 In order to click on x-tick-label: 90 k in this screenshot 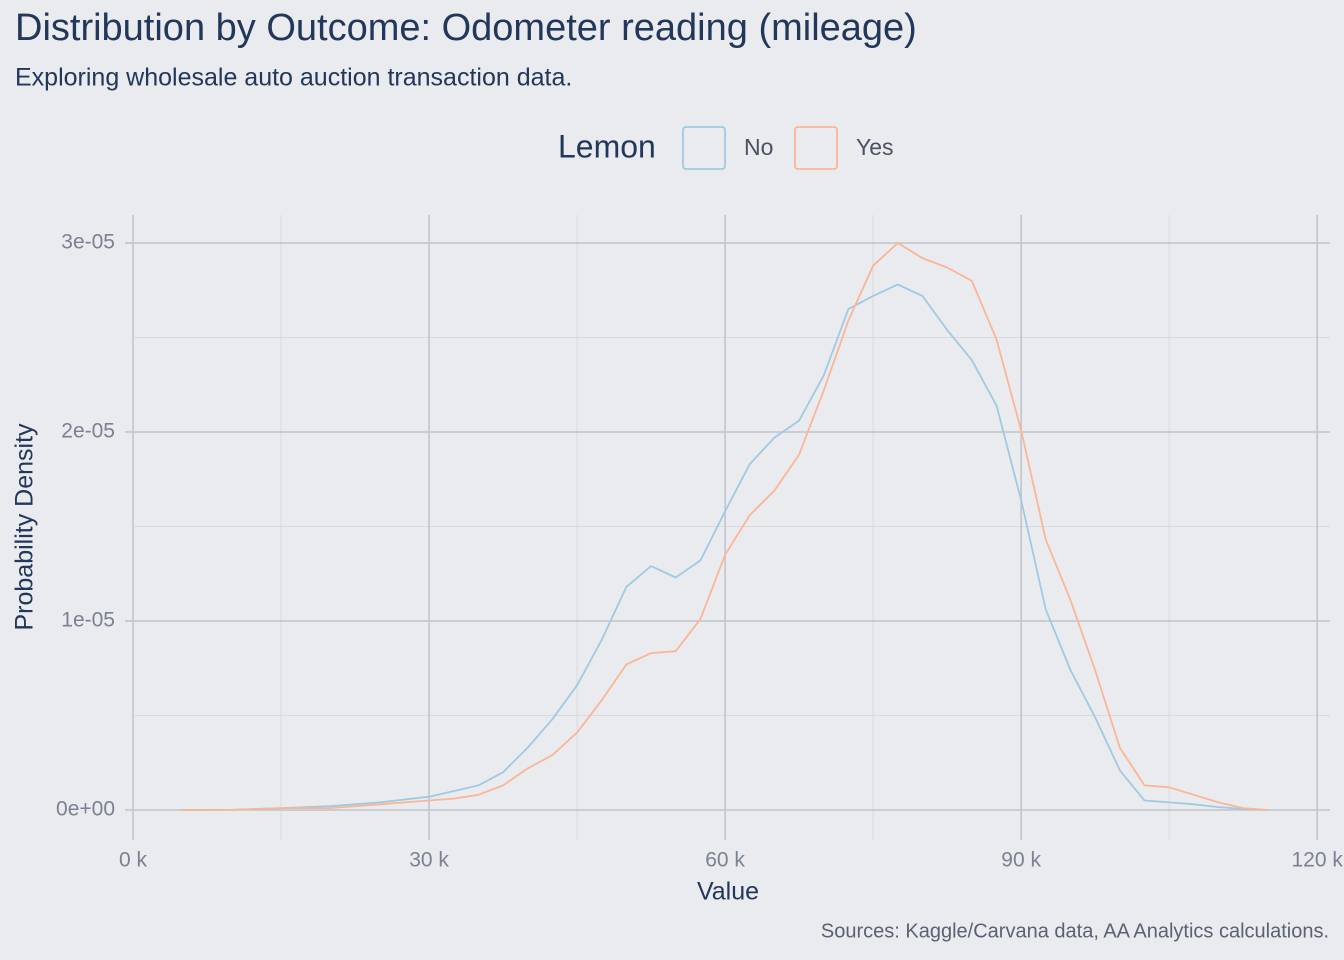, I will do `click(1021, 860)`.